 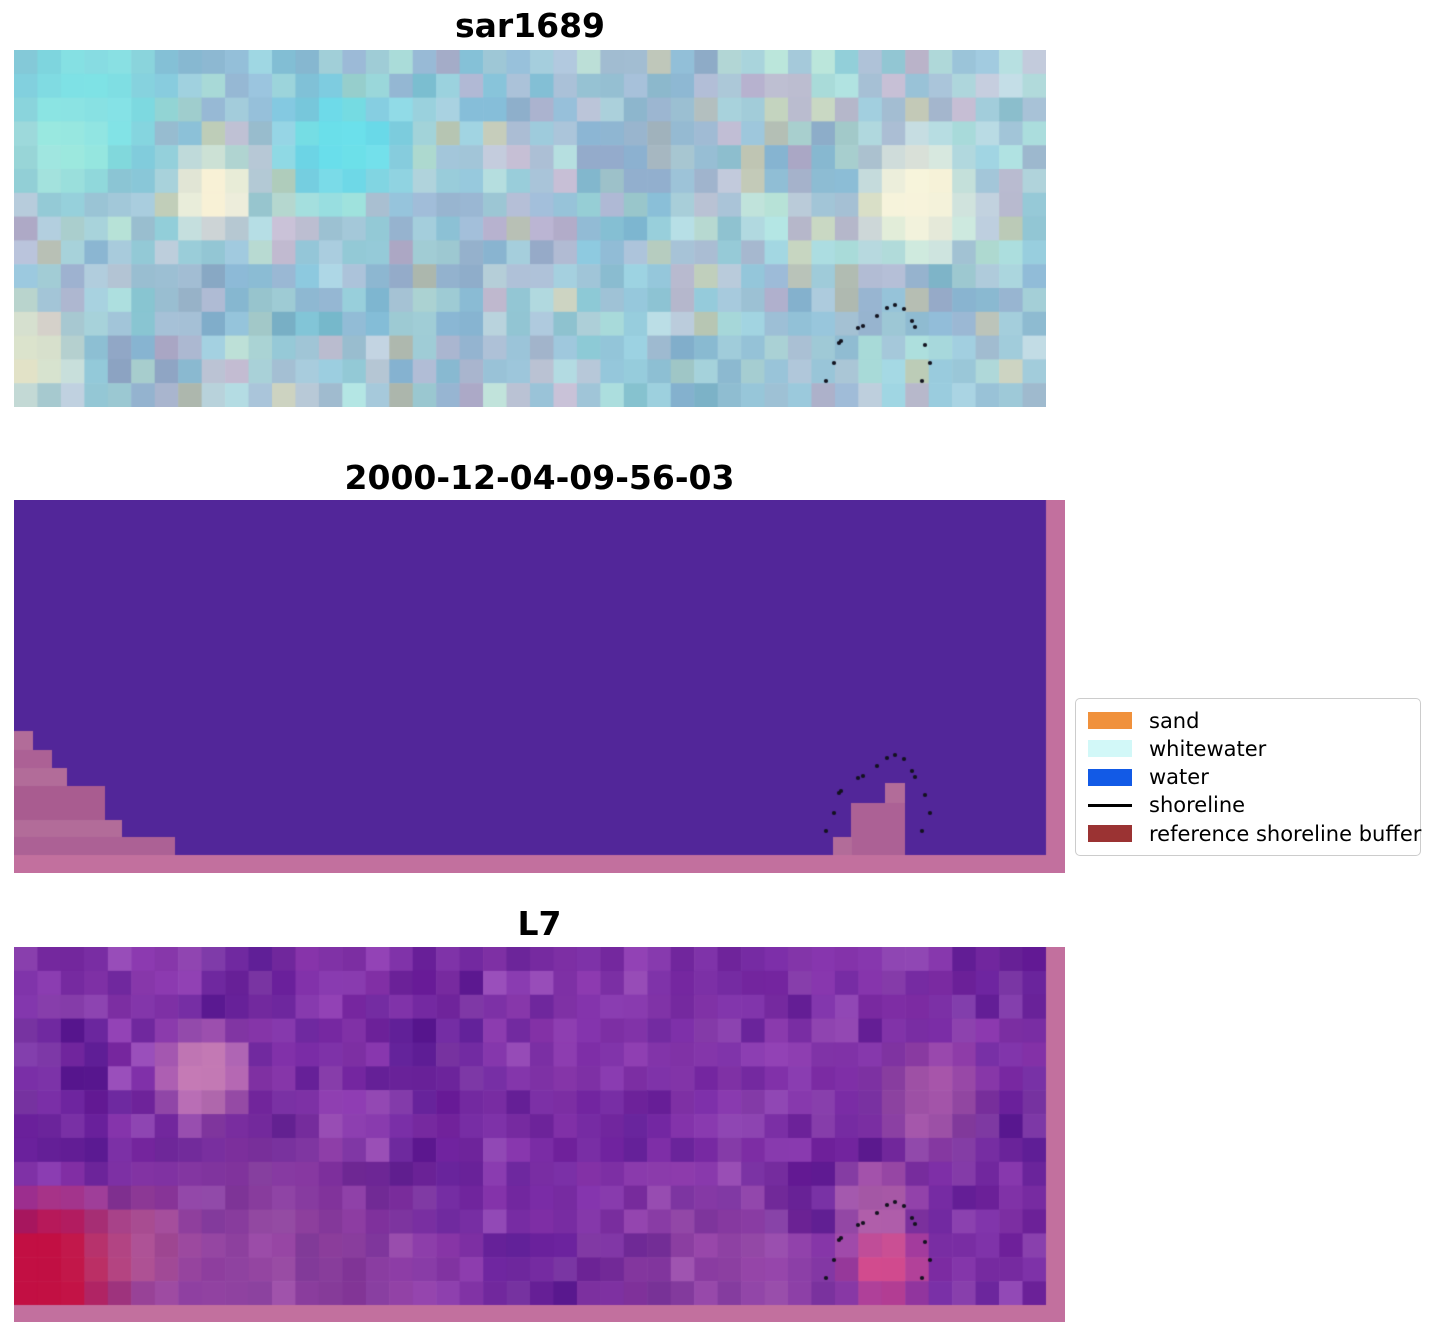 I want to click on sand-swatch-icon, so click(x=1110, y=720).